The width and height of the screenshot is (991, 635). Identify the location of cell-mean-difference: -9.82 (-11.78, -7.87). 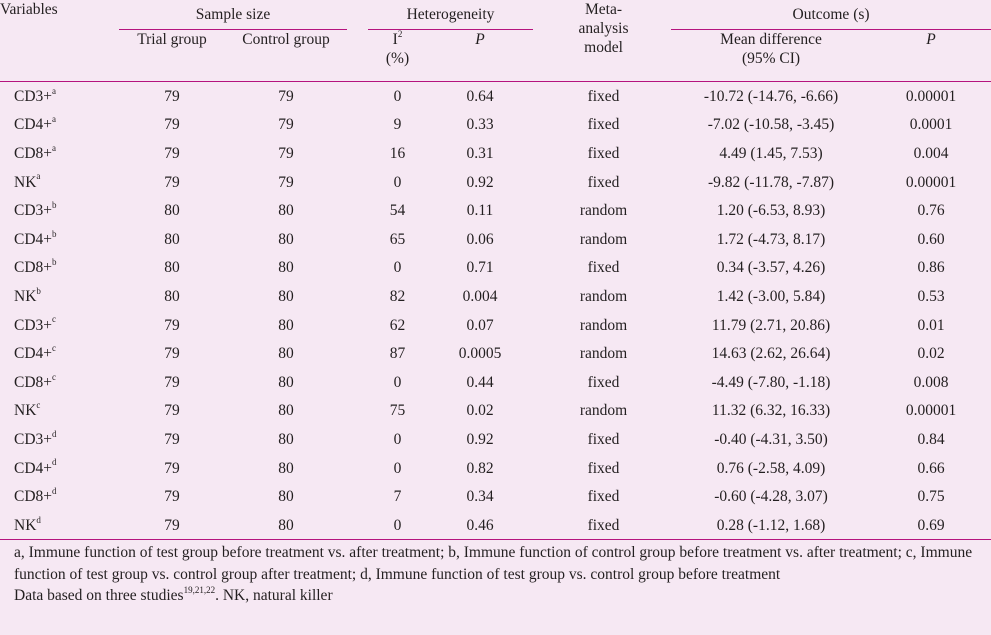
(771, 182).